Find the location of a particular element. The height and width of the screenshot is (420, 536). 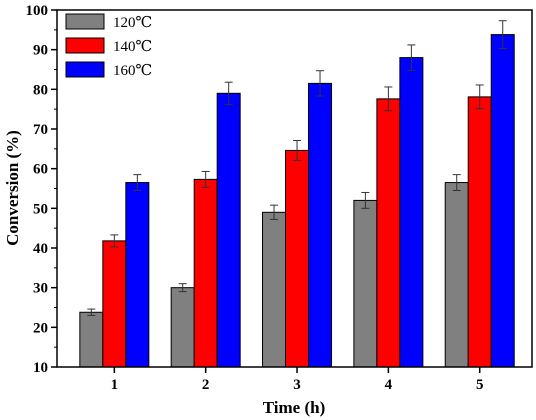

legend-label-1: 120℃ is located at coordinates (132, 23).